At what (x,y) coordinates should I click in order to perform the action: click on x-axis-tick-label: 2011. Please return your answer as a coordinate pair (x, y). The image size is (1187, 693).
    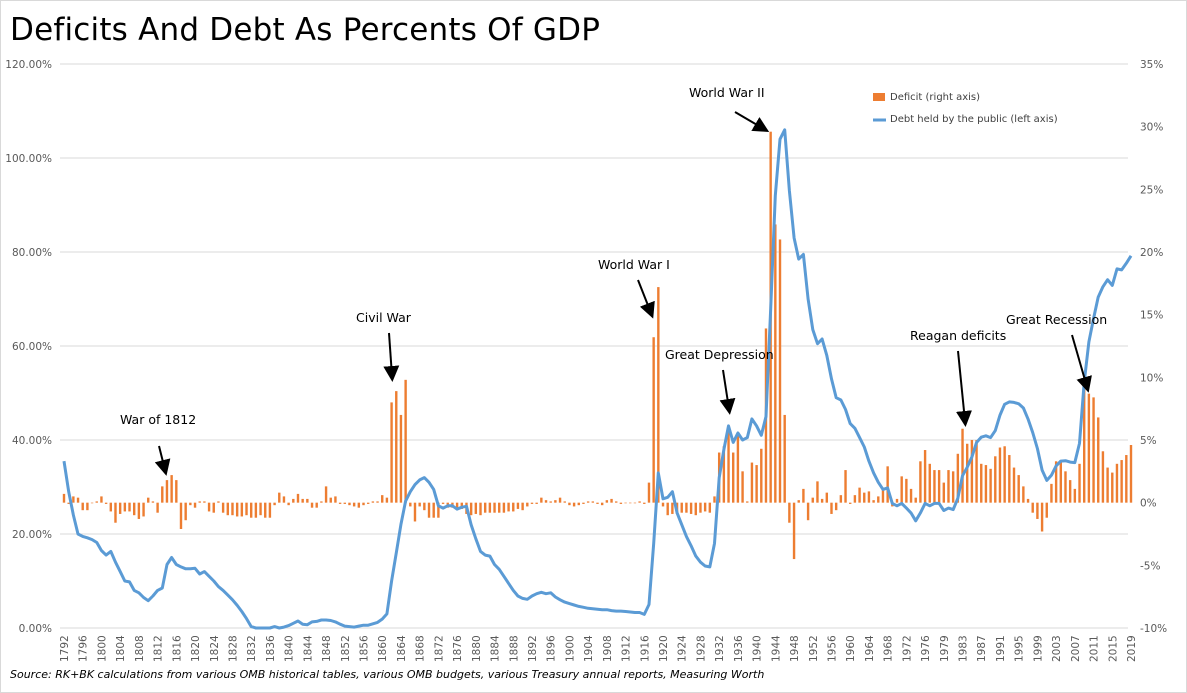
    Looking at the image, I should click on (1095, 648).